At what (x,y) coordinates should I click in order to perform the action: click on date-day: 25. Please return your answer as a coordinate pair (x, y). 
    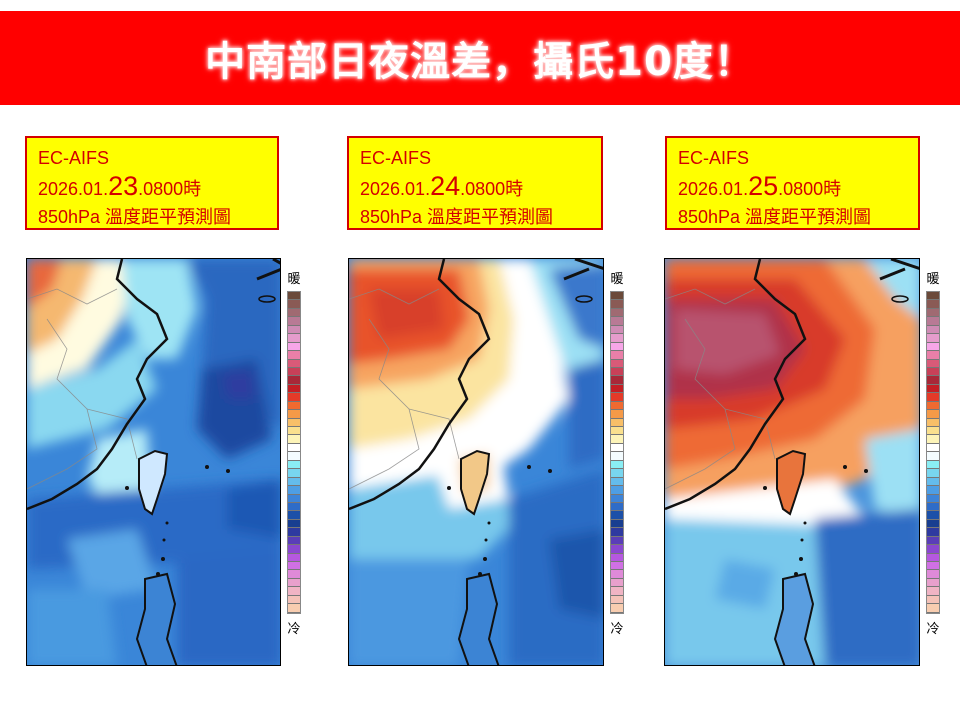
    Looking at the image, I should click on (763, 186).